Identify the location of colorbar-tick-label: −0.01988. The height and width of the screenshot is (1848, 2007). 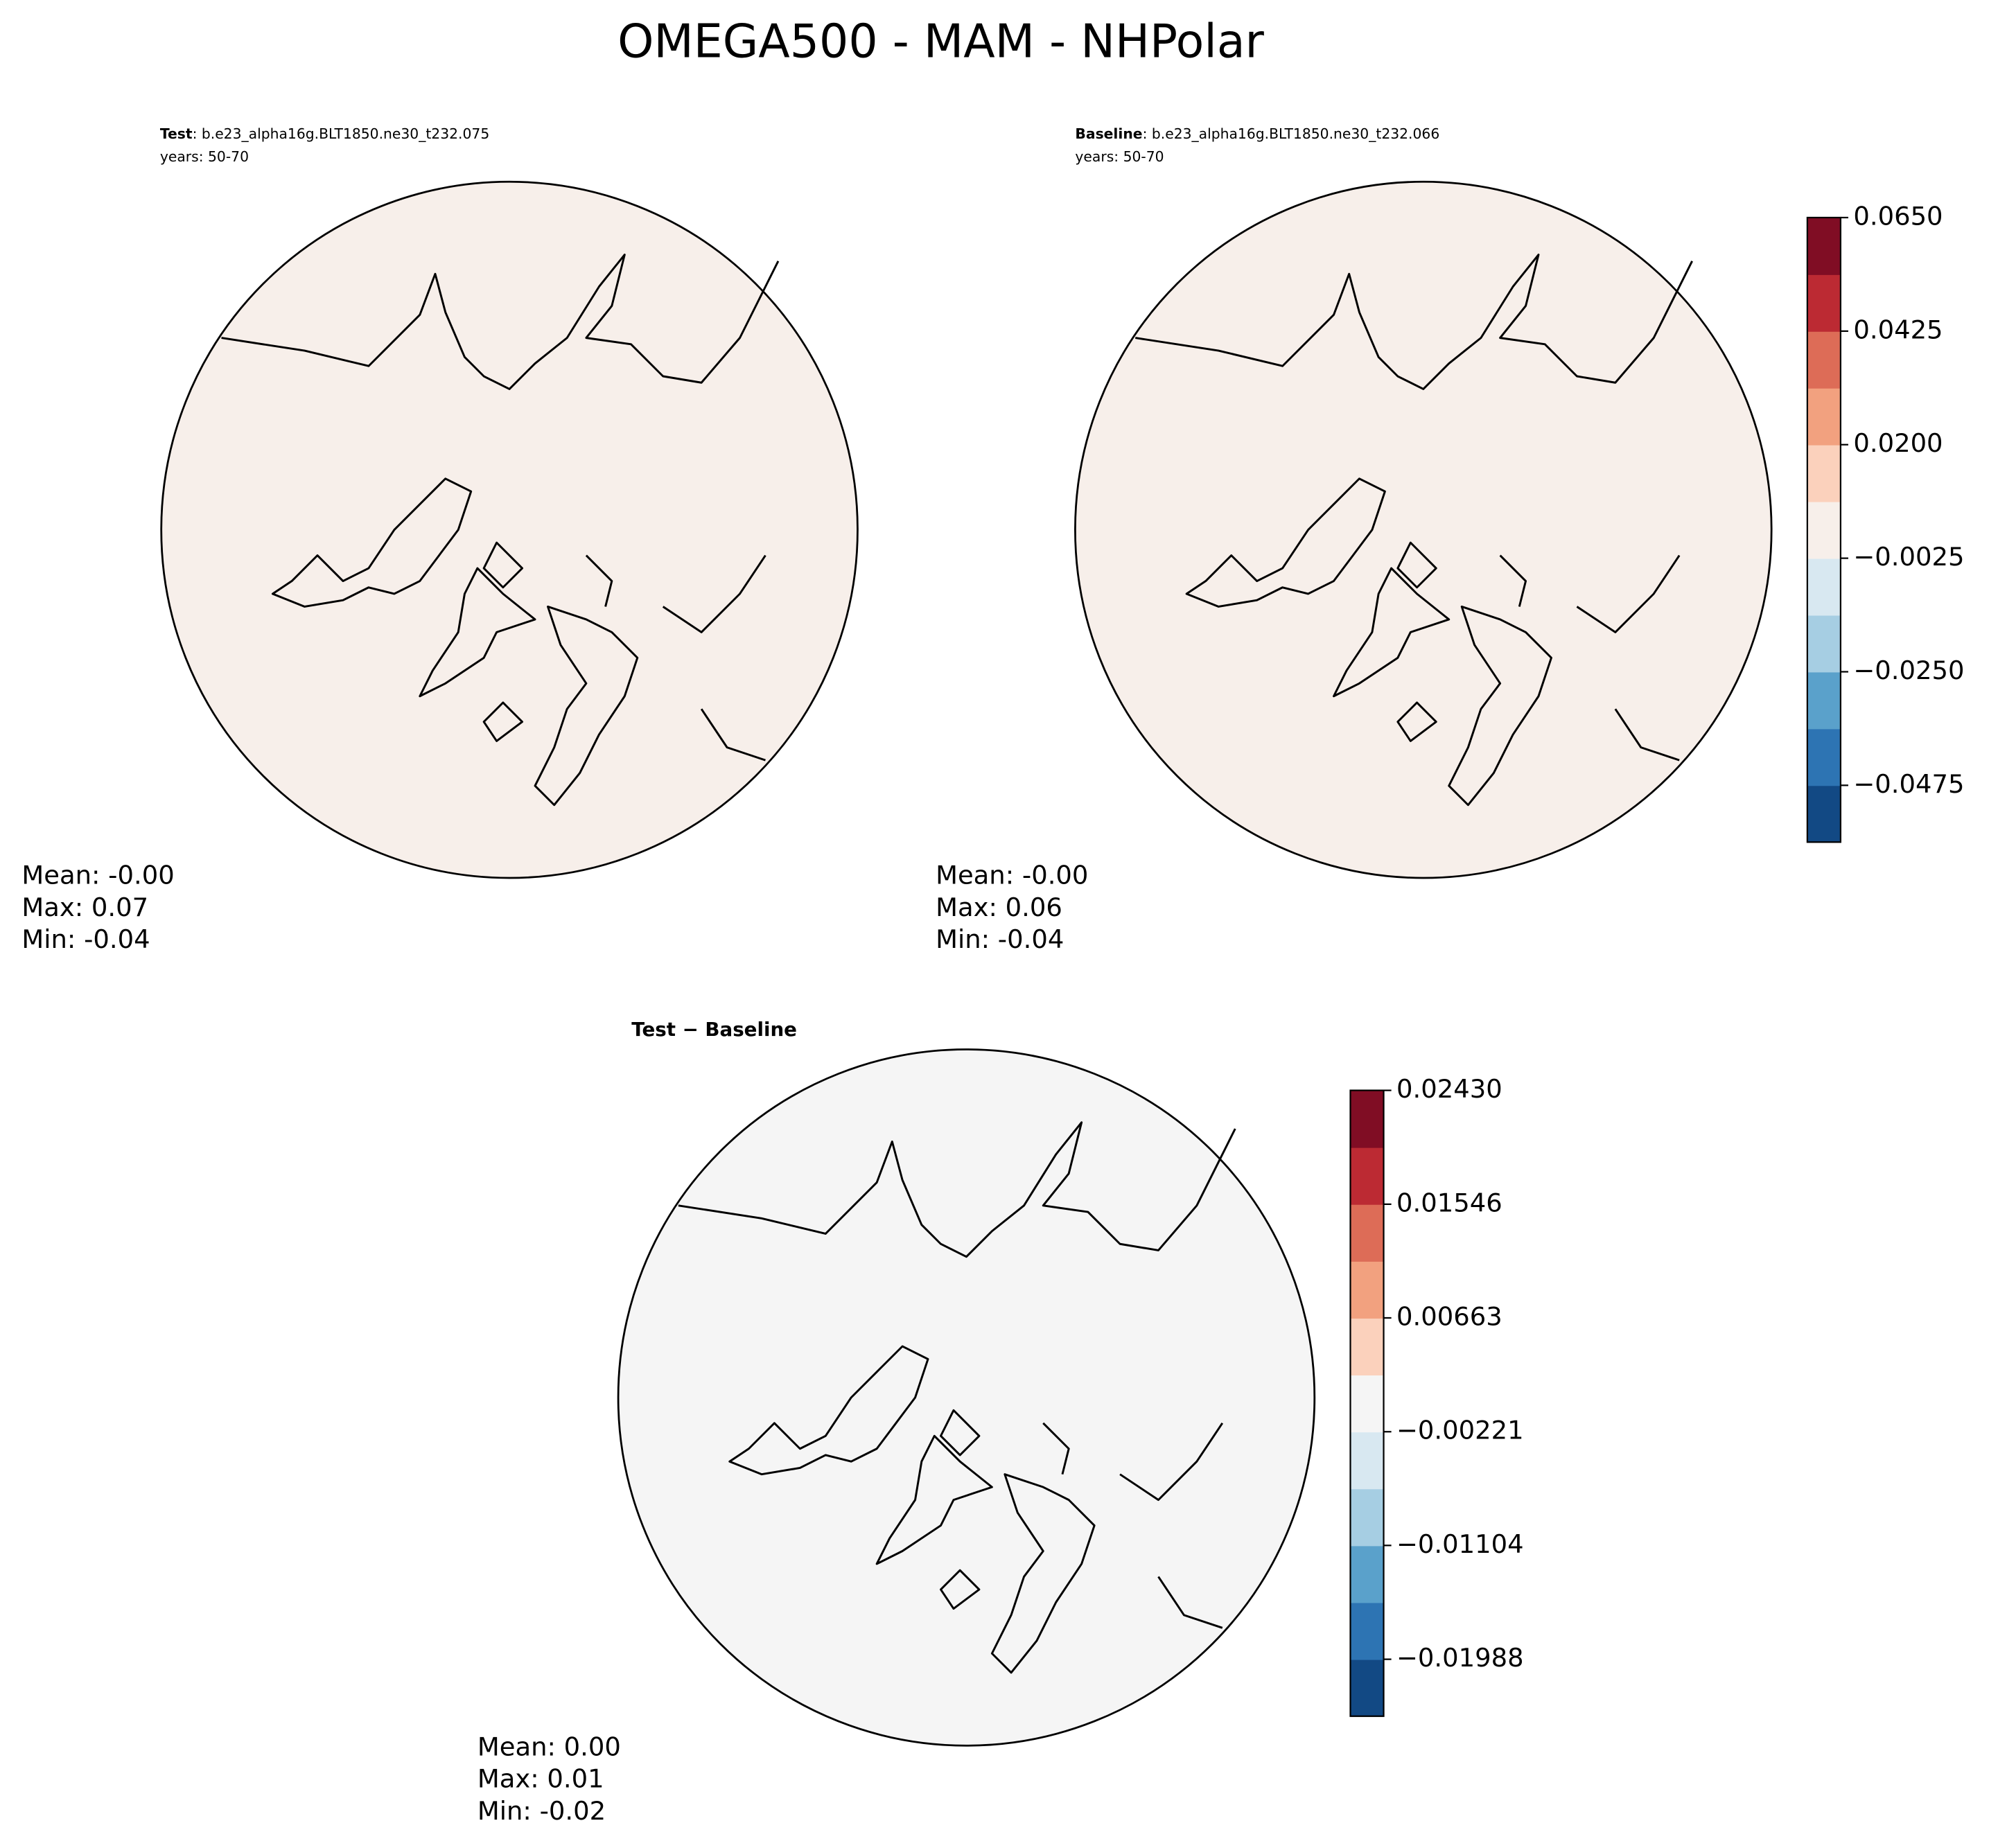
(1460, 1658).